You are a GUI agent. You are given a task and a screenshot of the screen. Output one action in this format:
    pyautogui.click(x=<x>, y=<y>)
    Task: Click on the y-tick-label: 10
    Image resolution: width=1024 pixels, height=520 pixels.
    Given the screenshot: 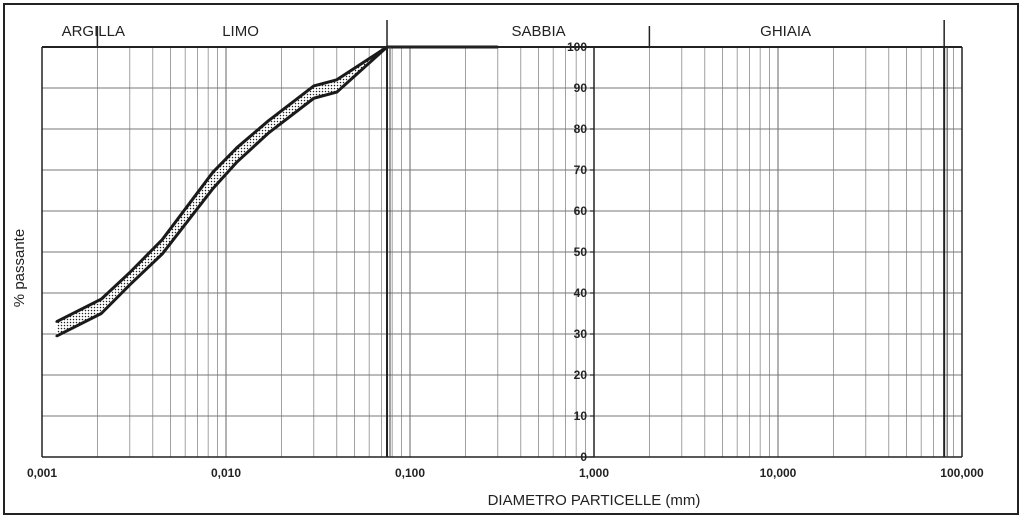 What is the action you would take?
    pyautogui.click(x=581, y=416)
    